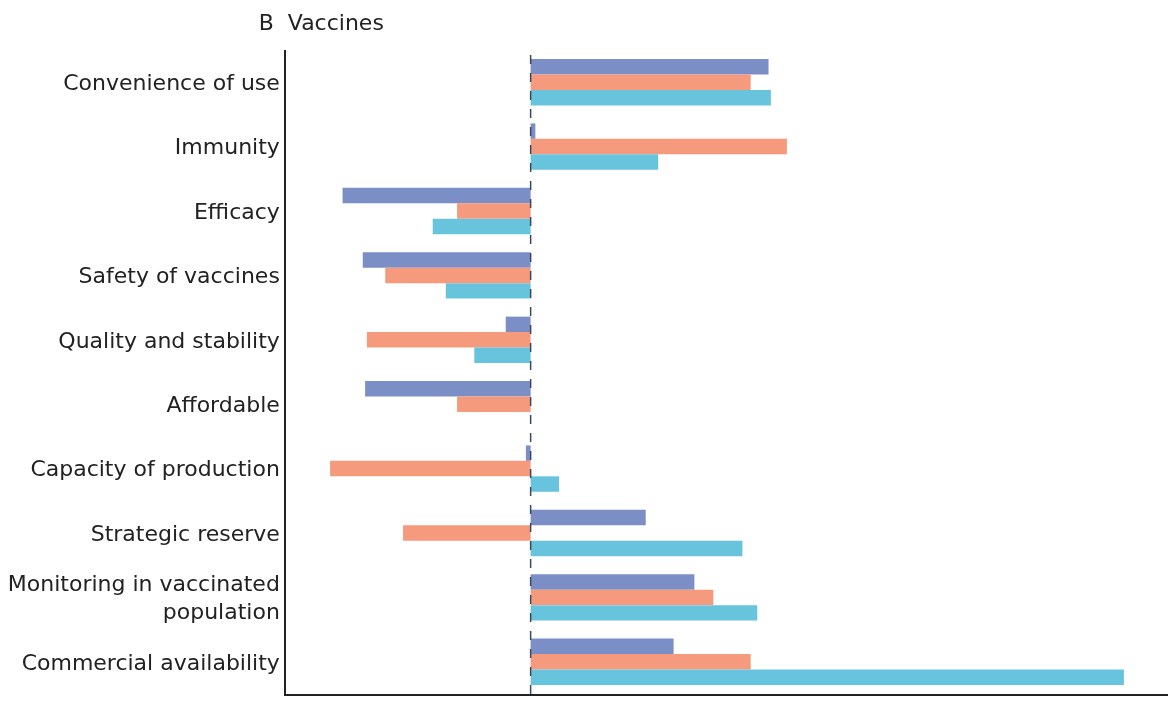  I want to click on y-tick-label: Efficacy, so click(236, 211).